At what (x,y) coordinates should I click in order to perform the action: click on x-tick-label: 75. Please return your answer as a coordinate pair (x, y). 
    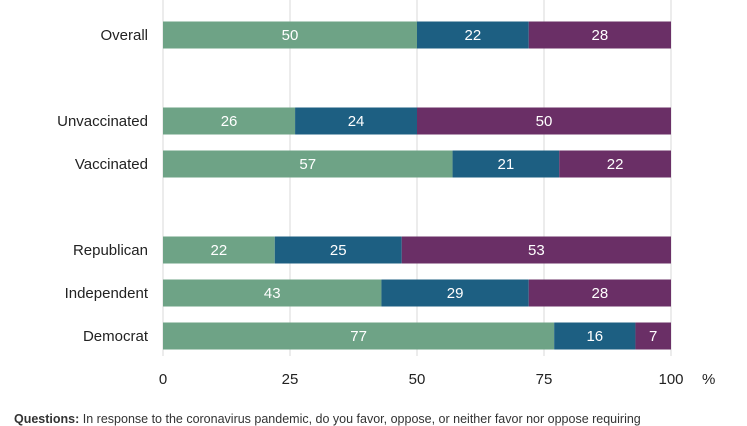
    Looking at the image, I should click on (544, 379).